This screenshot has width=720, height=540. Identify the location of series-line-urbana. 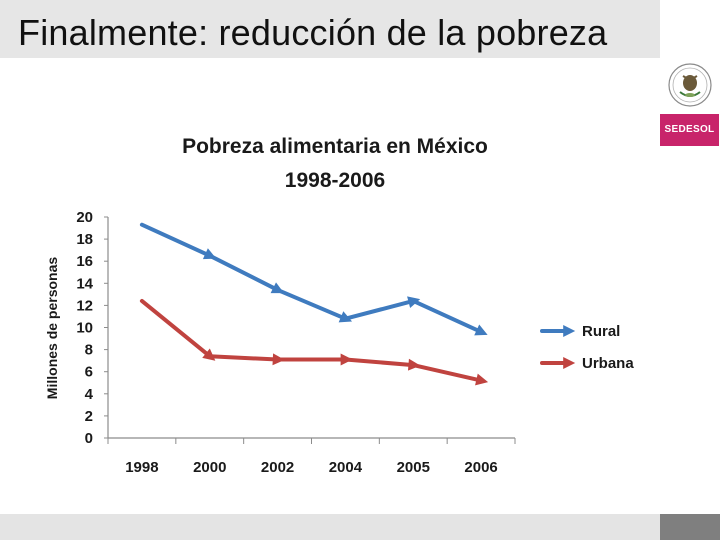
(311, 340).